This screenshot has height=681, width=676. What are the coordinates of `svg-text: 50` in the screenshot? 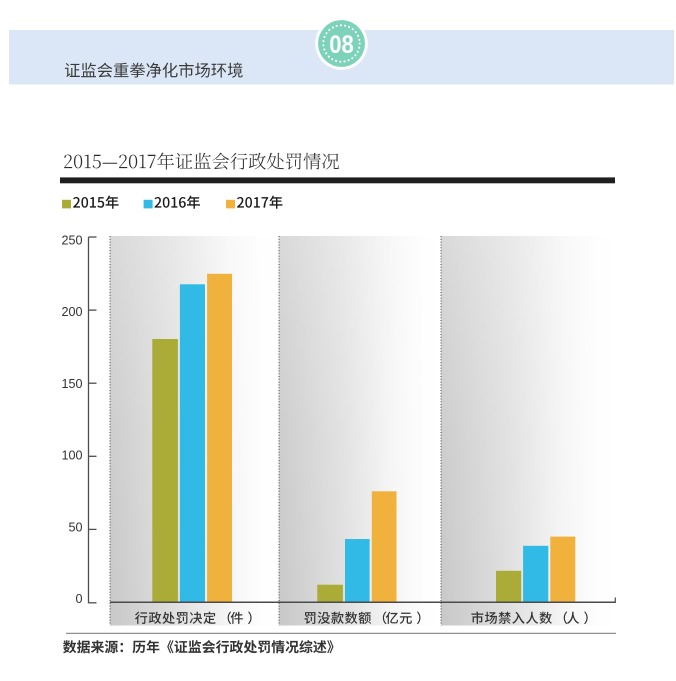 It's located at (75, 527).